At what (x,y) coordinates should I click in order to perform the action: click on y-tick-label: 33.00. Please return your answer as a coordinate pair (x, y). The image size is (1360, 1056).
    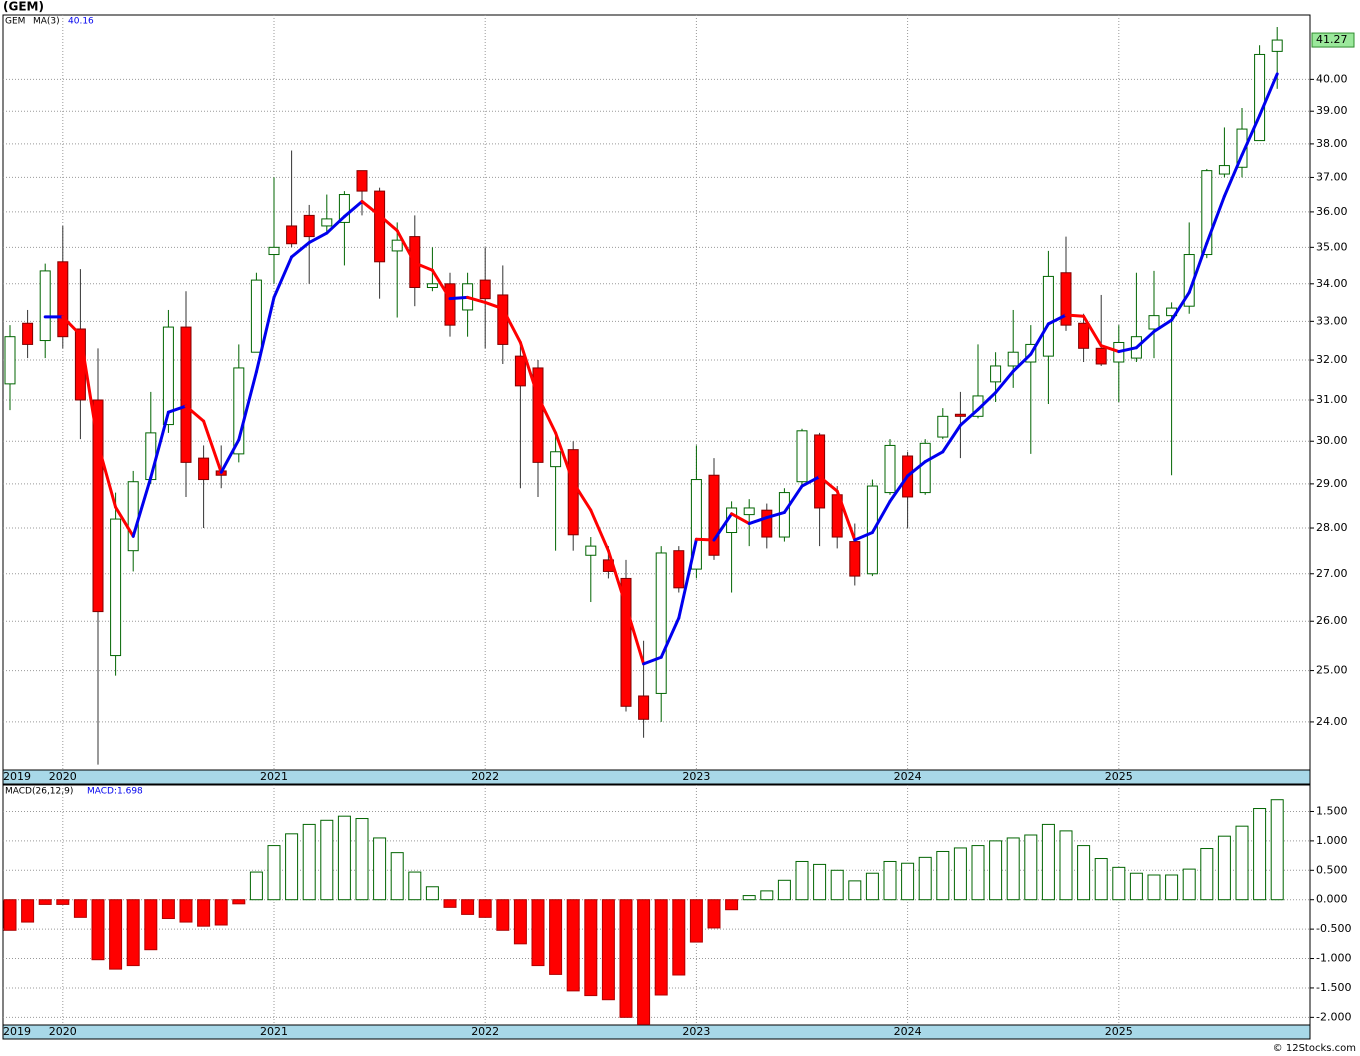
    Looking at the image, I should click on (1332, 320).